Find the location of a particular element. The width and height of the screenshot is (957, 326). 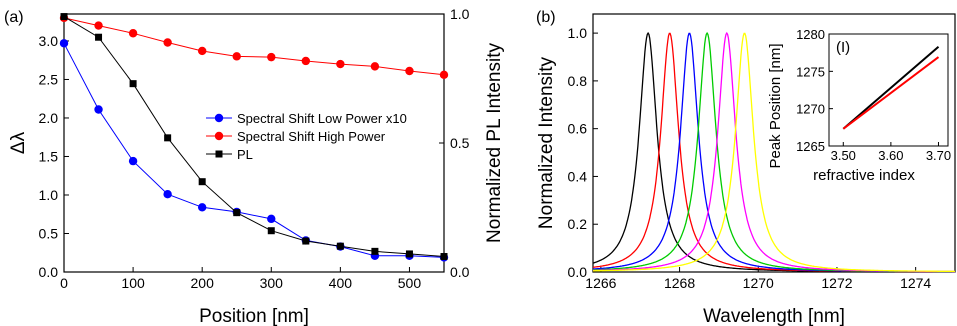

panel-a-y-left-tick-label: 2.5 is located at coordinates (49, 79).